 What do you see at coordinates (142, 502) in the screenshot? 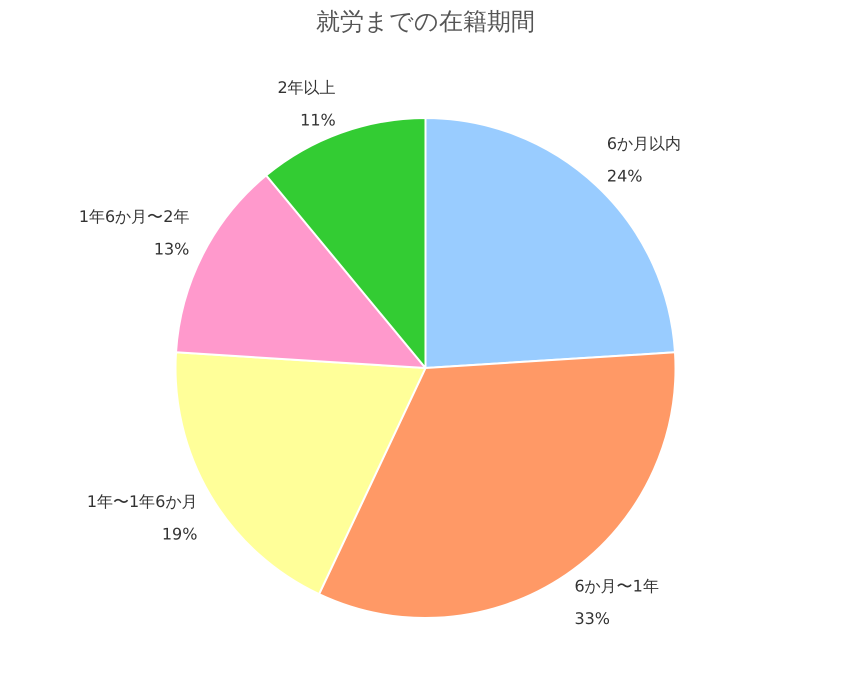
I see `slice-label: 1年〜1年6か月` at bounding box center [142, 502].